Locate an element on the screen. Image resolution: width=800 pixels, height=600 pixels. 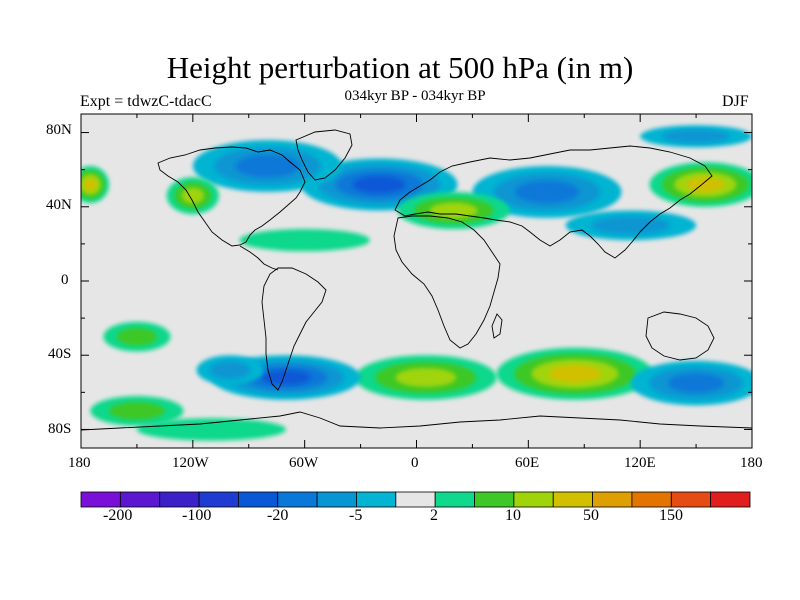
lon-label-120e: 120E is located at coordinates (640, 463).